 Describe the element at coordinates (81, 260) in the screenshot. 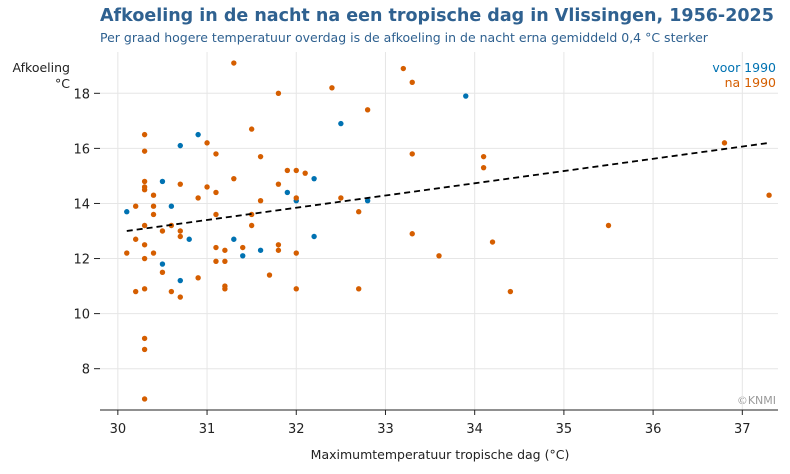

I see `y-tick-label: 12` at that location.